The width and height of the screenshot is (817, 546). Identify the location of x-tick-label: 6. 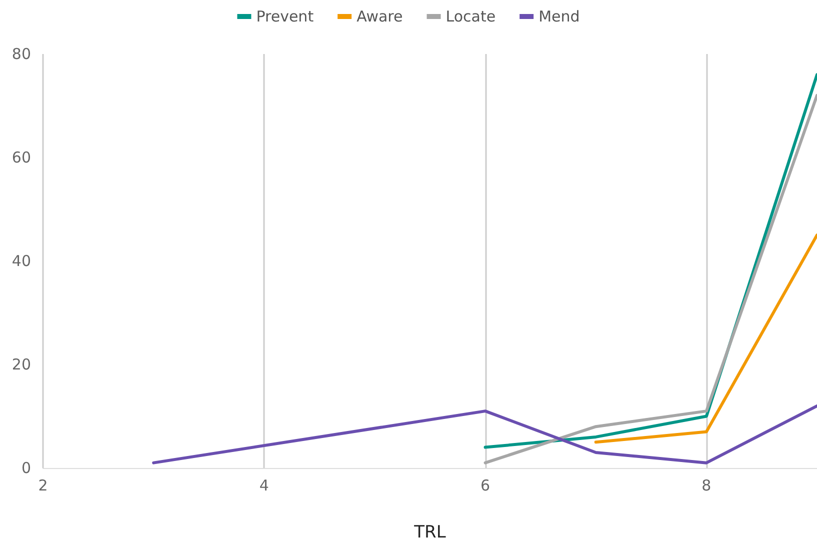
(485, 485).